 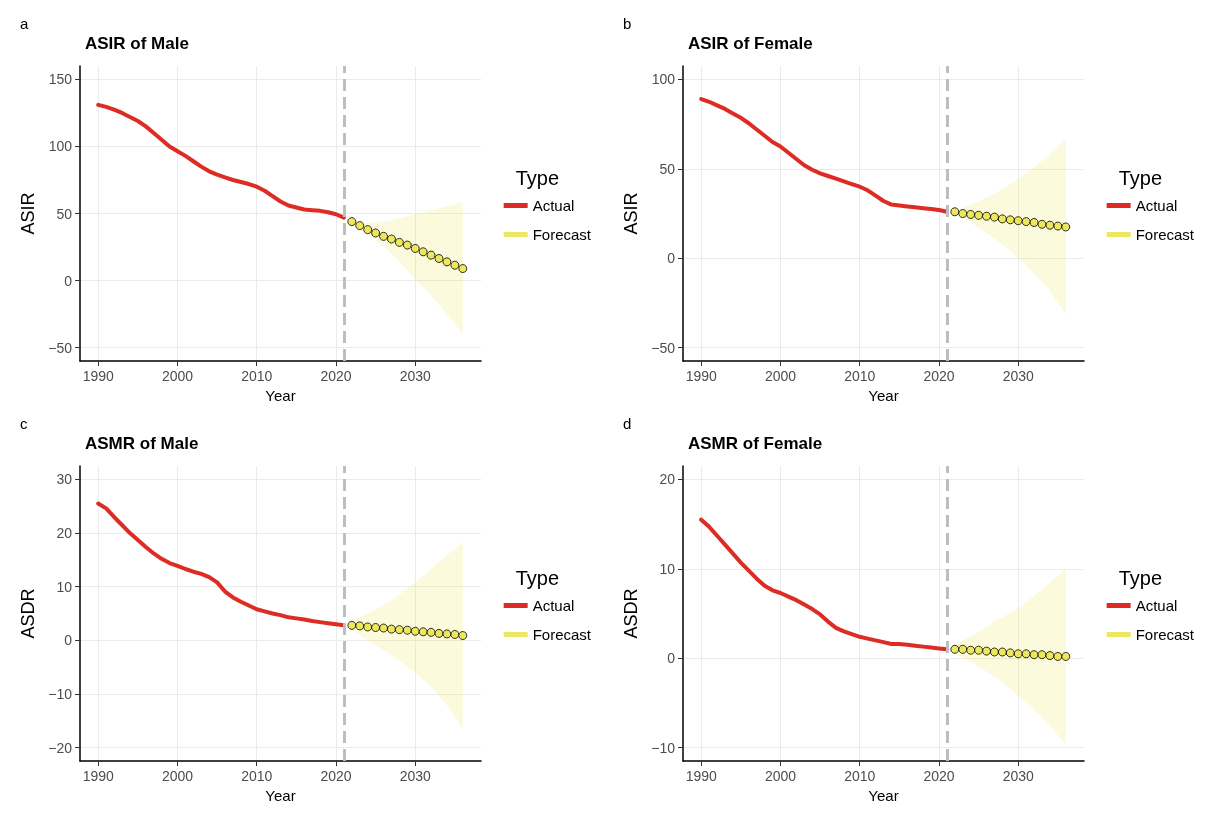 What do you see at coordinates (627, 423) in the screenshot?
I see `text: d` at bounding box center [627, 423].